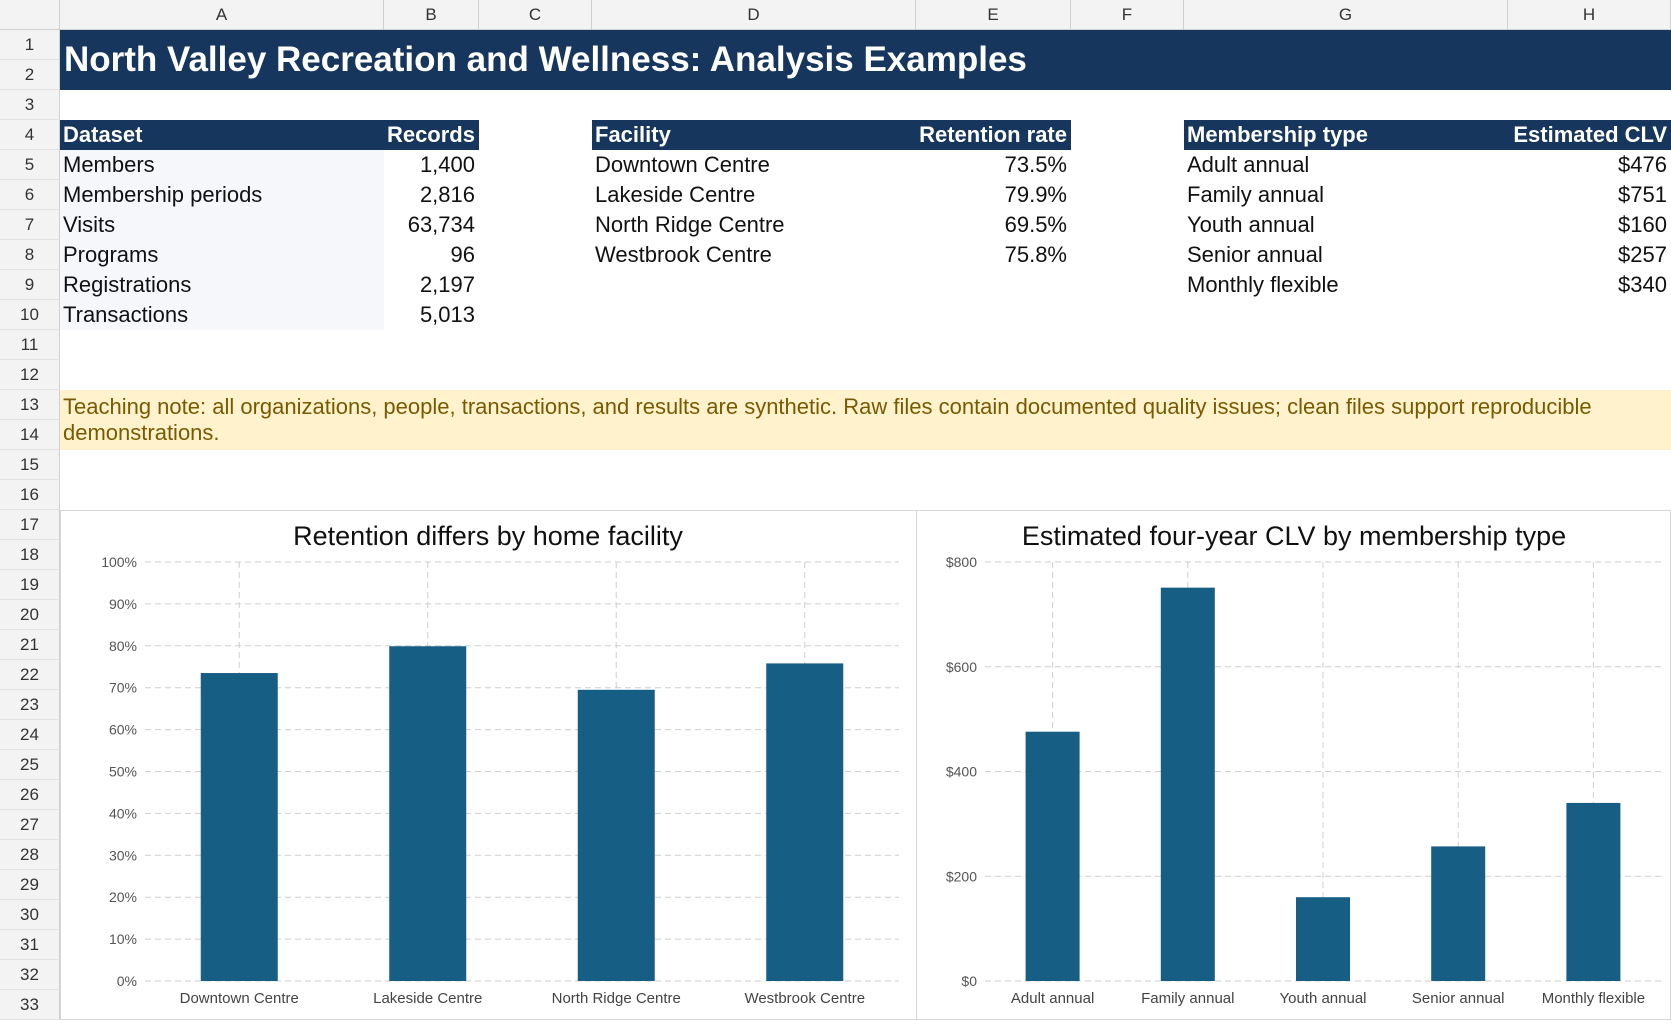 This screenshot has height=1024, width=1671. Describe the element at coordinates (30, 405) in the screenshot. I see `row-header-13: 13` at that location.